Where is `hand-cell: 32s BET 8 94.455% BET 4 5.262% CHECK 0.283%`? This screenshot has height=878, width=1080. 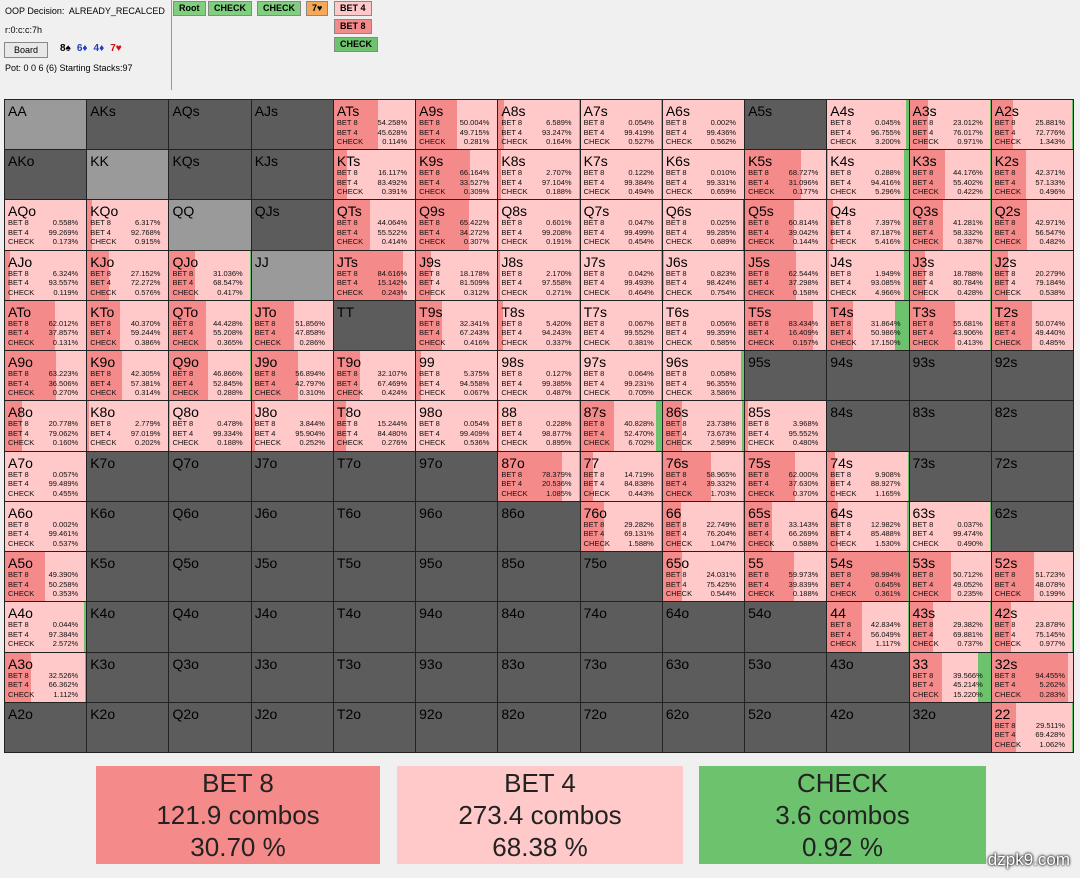
hand-cell: 32s BET 8 94.455% BET 4 5.262% CHECK 0.283% is located at coordinates (1032, 677).